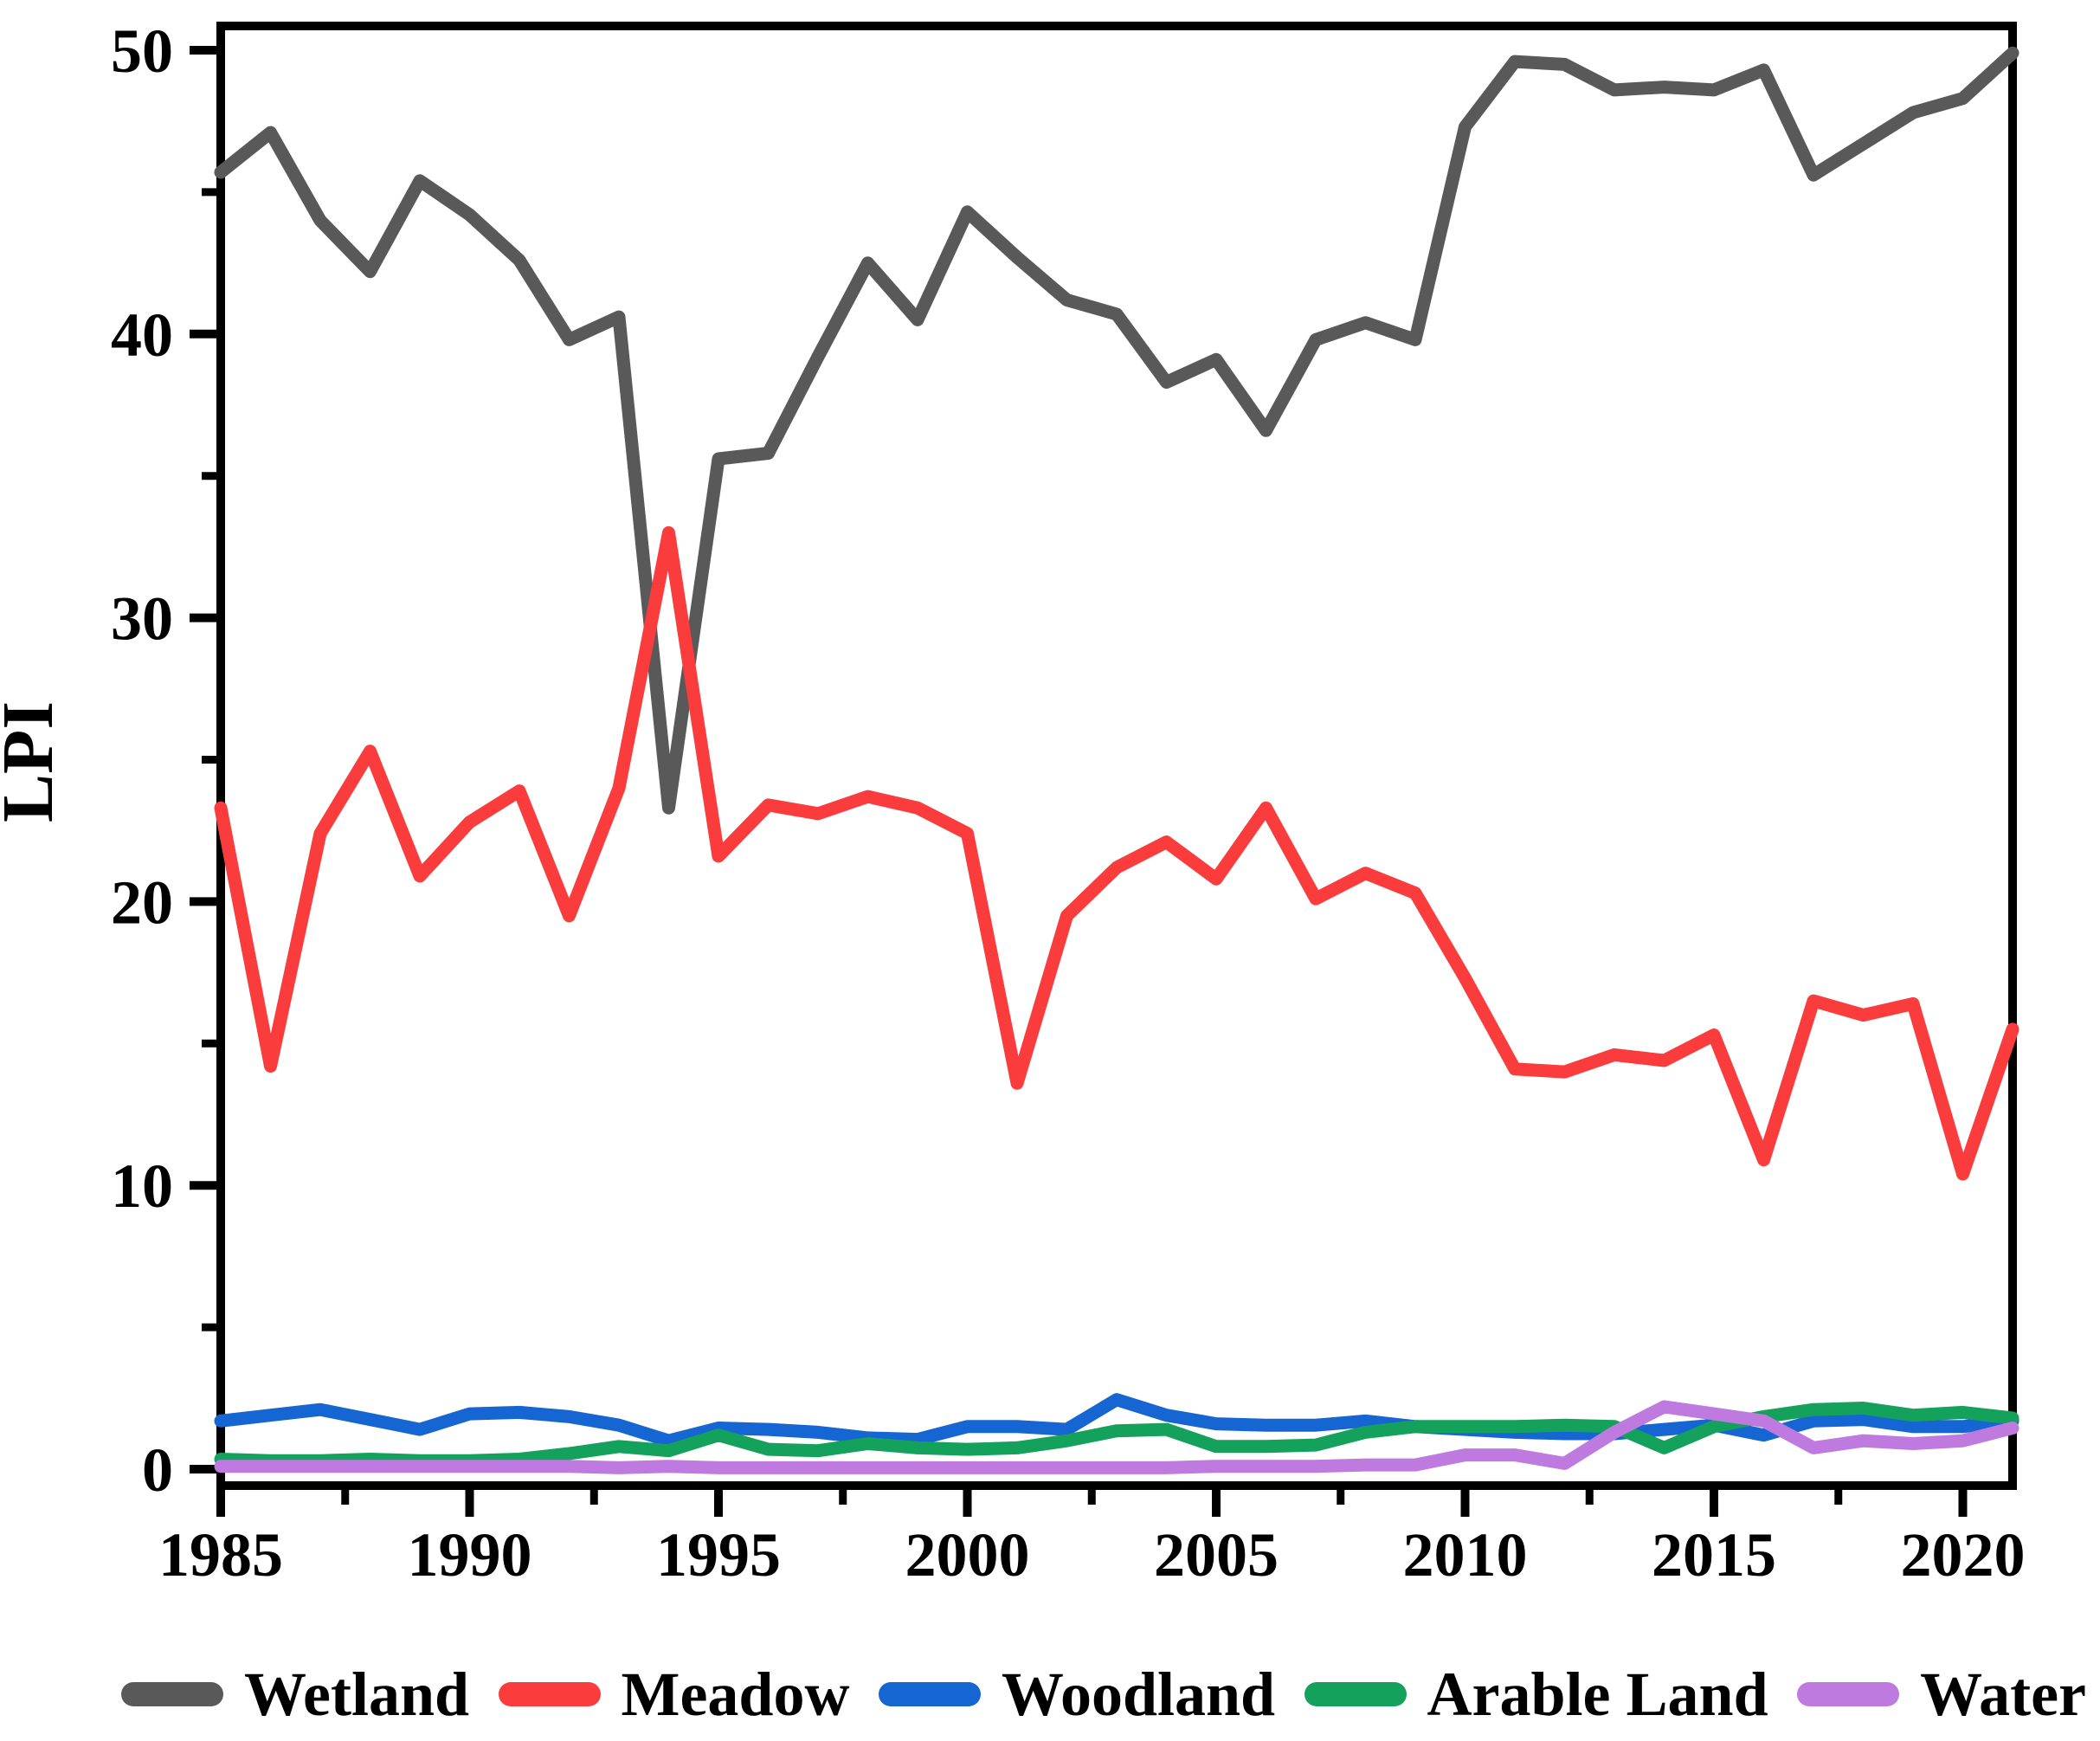  Describe the element at coordinates (929, 1694) in the screenshot. I see `legend-swatch-woodland` at that location.